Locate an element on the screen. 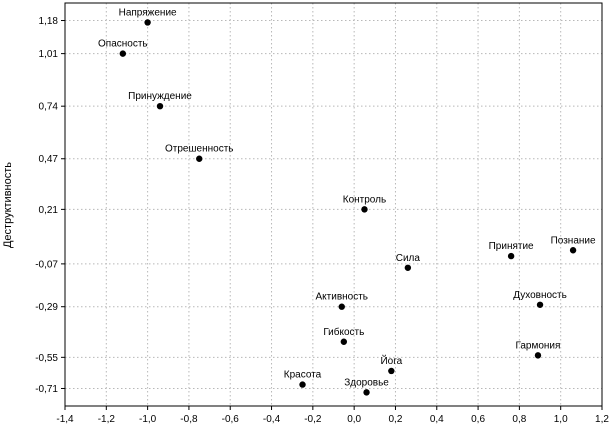 Image resolution: width=612 pixels, height=430 pixels. point-label: Опасность is located at coordinates (123, 44).